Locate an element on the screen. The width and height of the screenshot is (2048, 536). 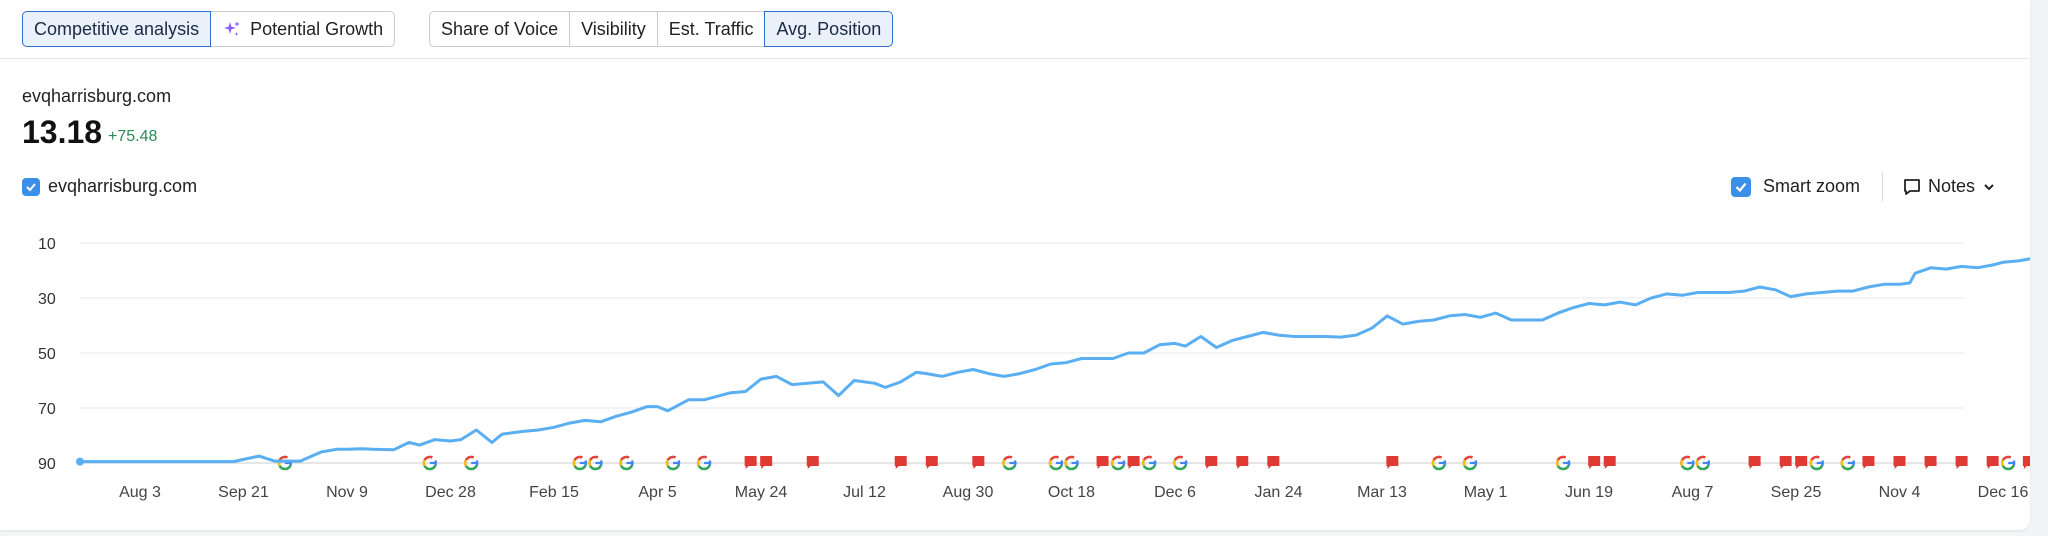
competitive-analysis-button: Competitive analysis is located at coordinates (117, 29).